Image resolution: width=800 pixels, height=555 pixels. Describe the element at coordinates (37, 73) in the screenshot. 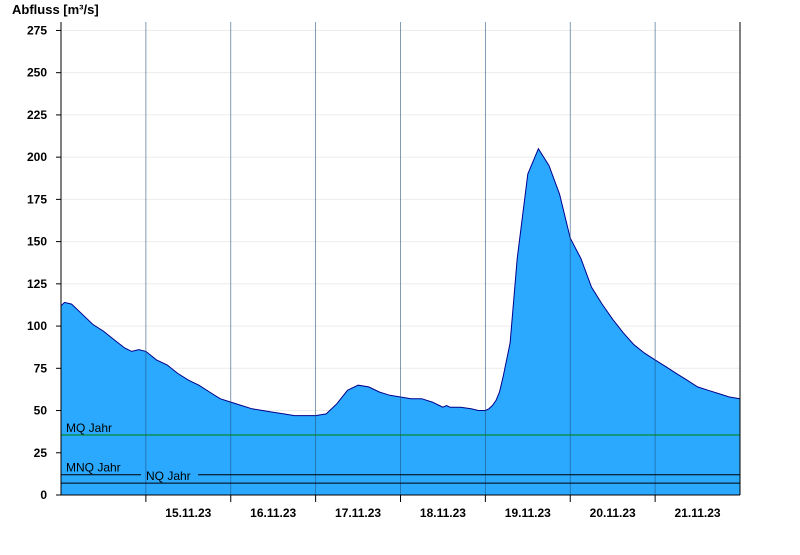

I see `y-tick-label: 250` at that location.